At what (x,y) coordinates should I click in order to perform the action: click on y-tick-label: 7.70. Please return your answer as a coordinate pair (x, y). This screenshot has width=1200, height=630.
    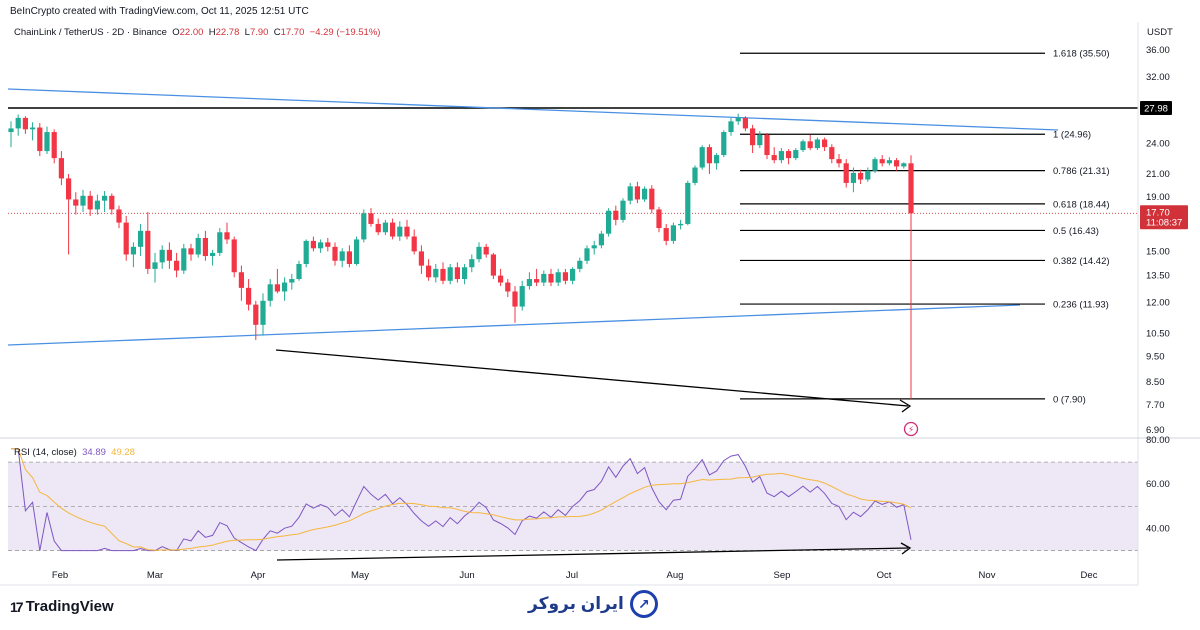
    Looking at the image, I should click on (1155, 405).